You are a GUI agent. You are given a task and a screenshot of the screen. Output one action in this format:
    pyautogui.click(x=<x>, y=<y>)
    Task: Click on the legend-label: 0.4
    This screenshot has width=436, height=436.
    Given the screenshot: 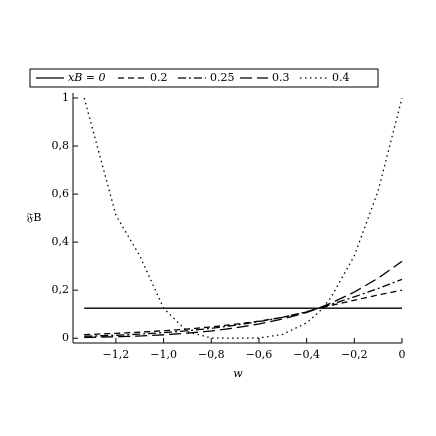 What is the action you would take?
    pyautogui.click(x=341, y=77)
    